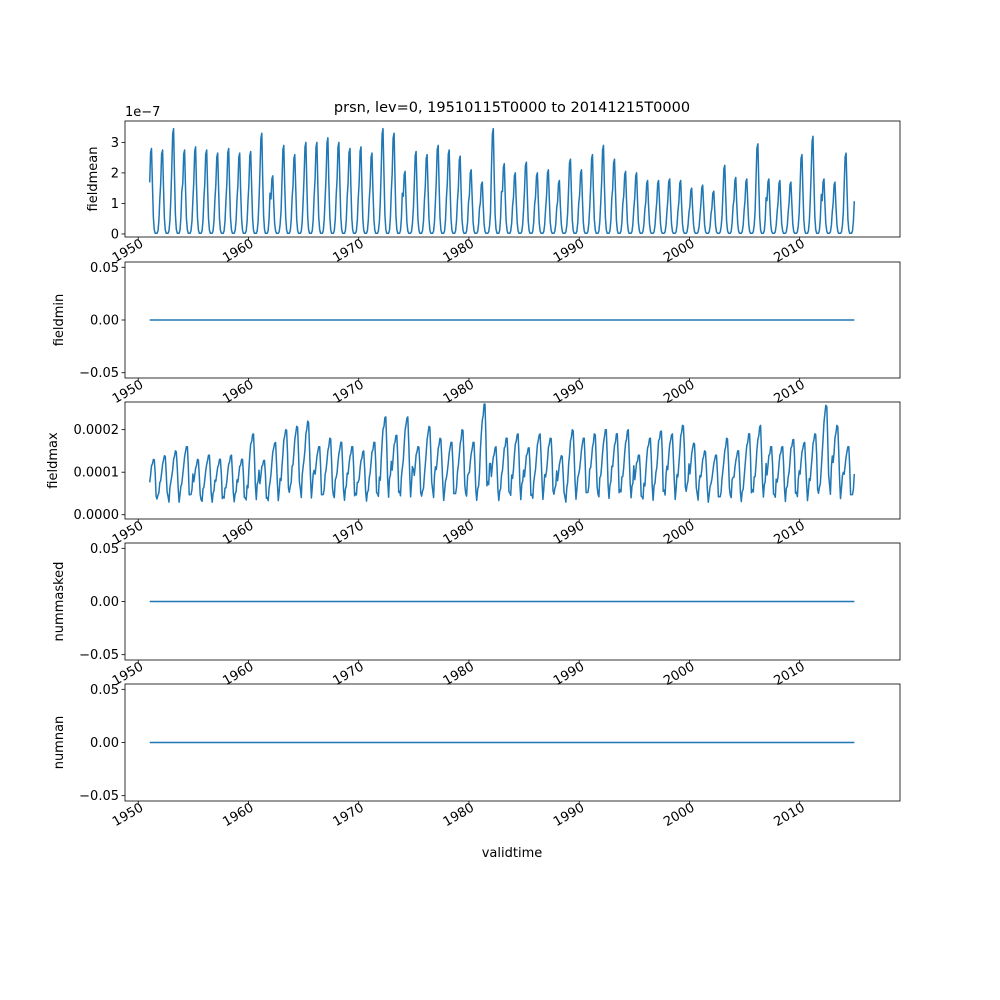 This screenshot has height=1000, width=1000. I want to click on y-tick-label-nummasked: 0.00, so click(104, 602).